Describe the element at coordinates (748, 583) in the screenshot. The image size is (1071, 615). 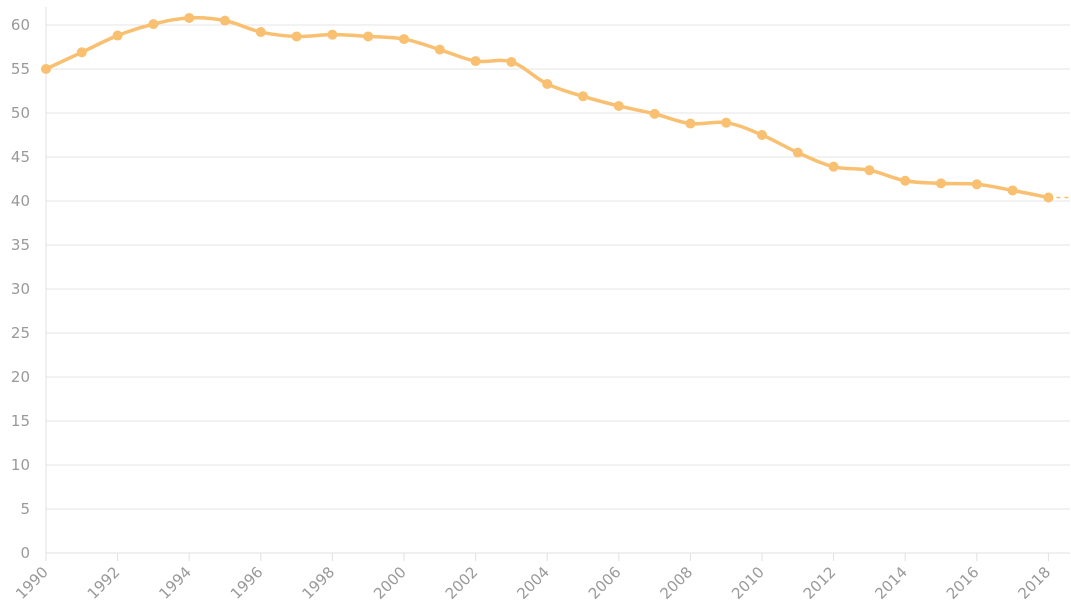
I see `x-tick-label: 2010` at that location.